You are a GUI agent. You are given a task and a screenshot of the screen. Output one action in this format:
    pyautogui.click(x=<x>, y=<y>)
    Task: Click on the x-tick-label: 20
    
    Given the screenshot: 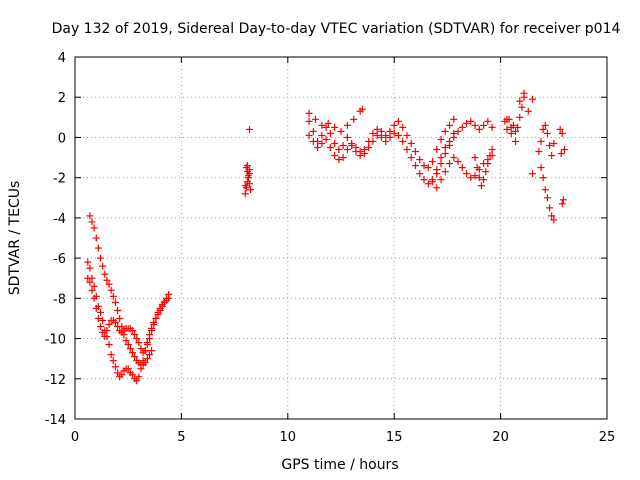 What is the action you would take?
    pyautogui.click(x=500, y=437)
    